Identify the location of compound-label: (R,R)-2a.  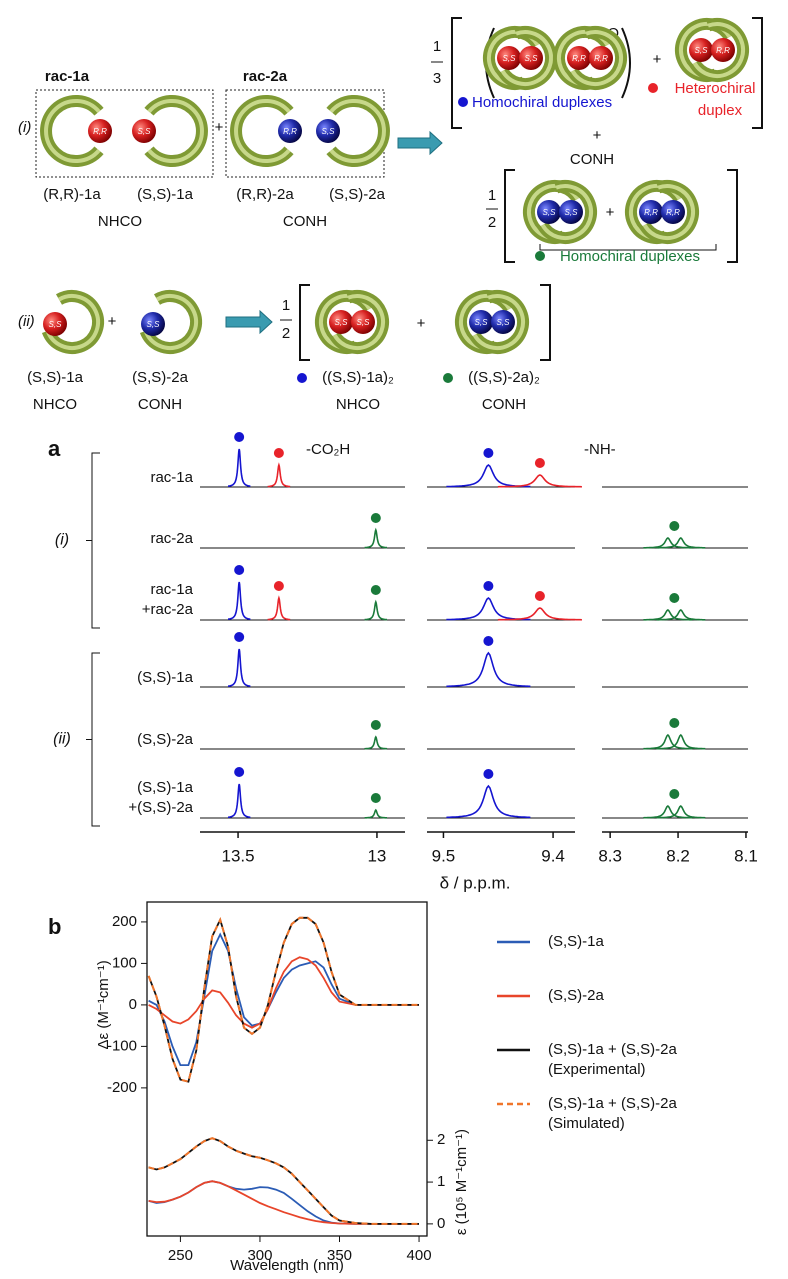
(265, 194).